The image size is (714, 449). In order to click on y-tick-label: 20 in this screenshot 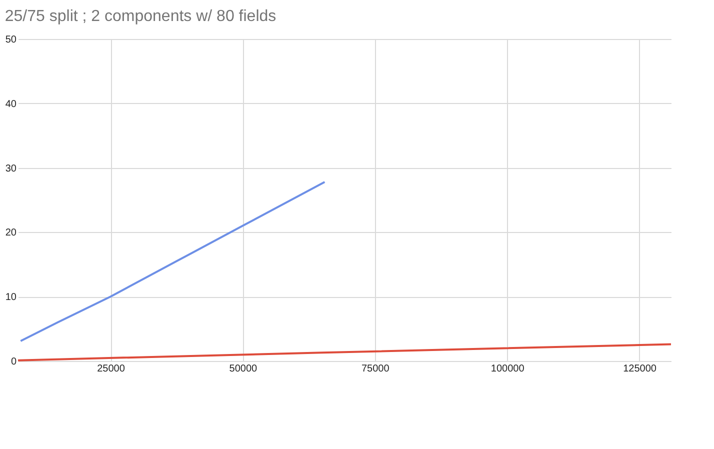, I will do `click(11, 233)`.